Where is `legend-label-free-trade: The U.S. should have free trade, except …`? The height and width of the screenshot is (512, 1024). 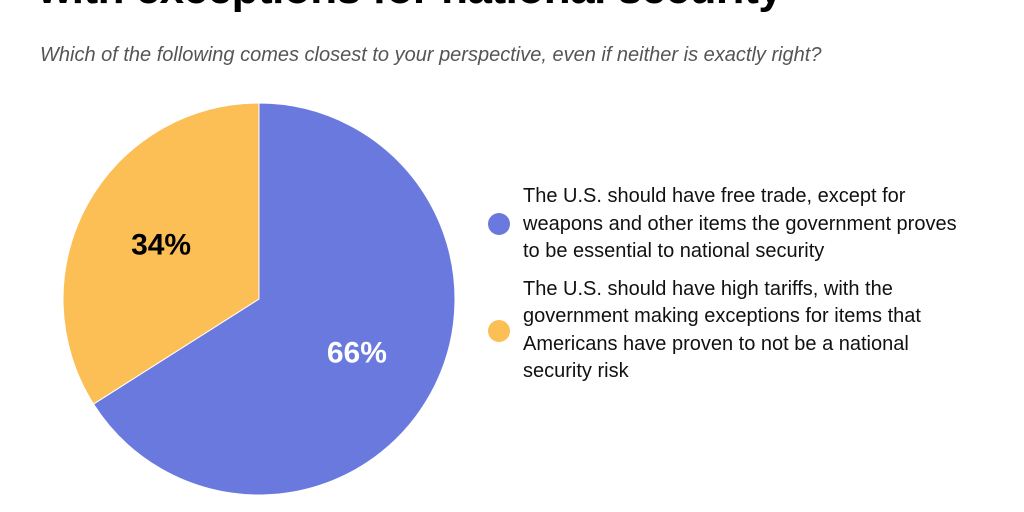
legend-label-free-trade: The U.S. should have free trade, except … is located at coordinates (740, 223).